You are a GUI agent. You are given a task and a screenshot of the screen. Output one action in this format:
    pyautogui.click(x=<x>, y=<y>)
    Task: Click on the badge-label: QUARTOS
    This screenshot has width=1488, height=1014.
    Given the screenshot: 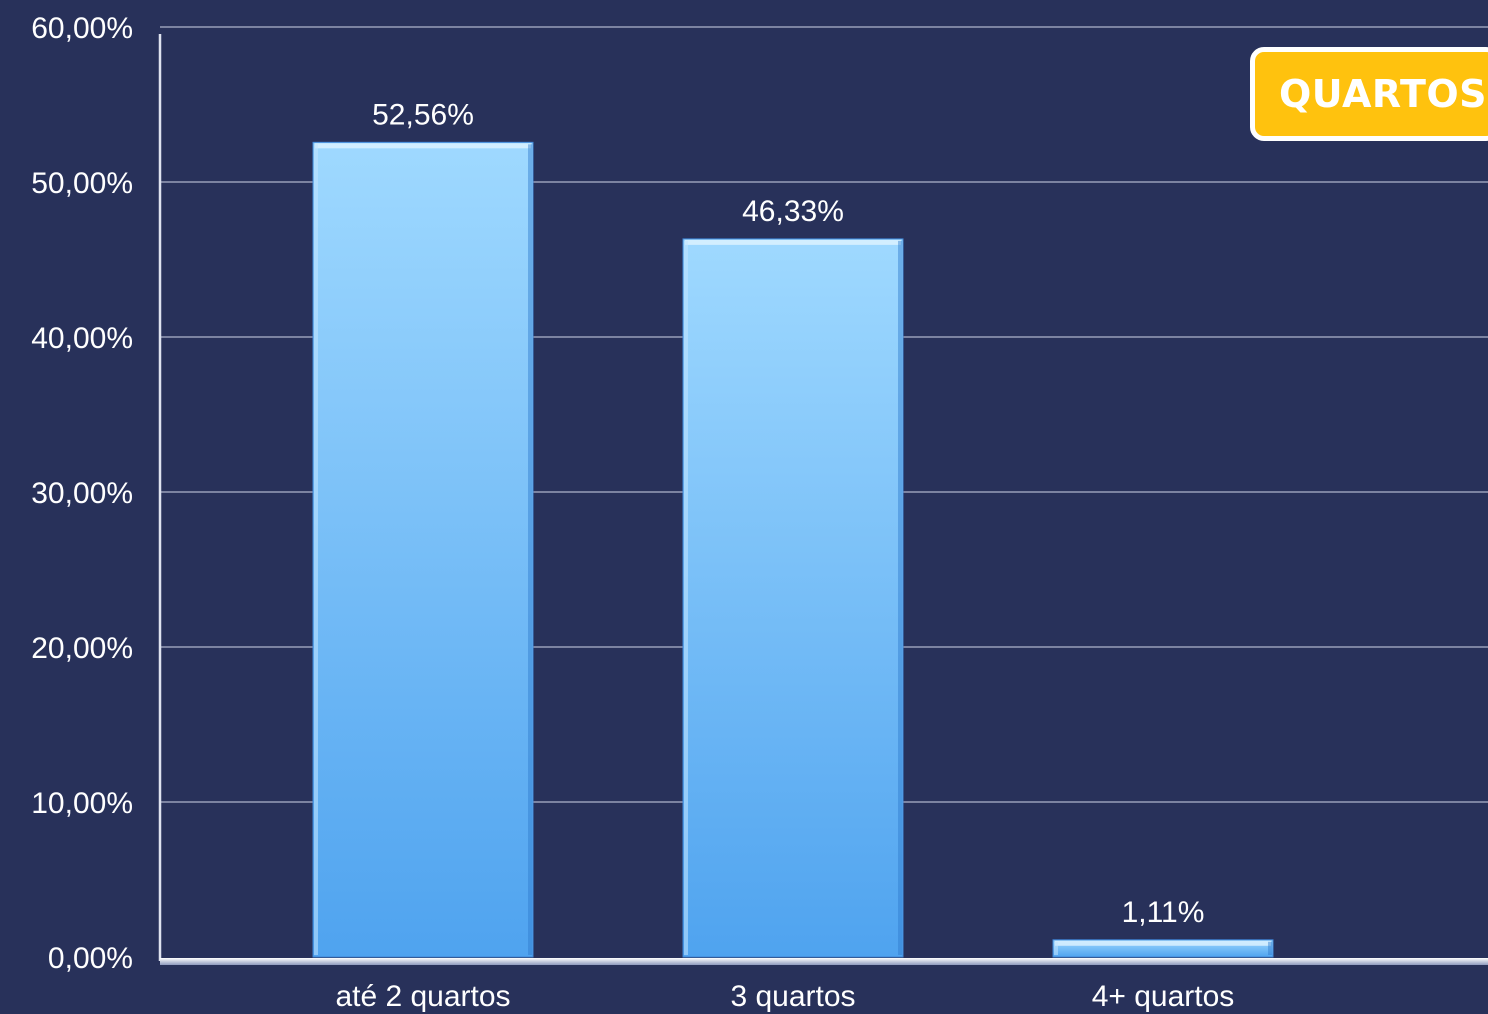 What is the action you would take?
    pyautogui.click(x=1383, y=94)
    